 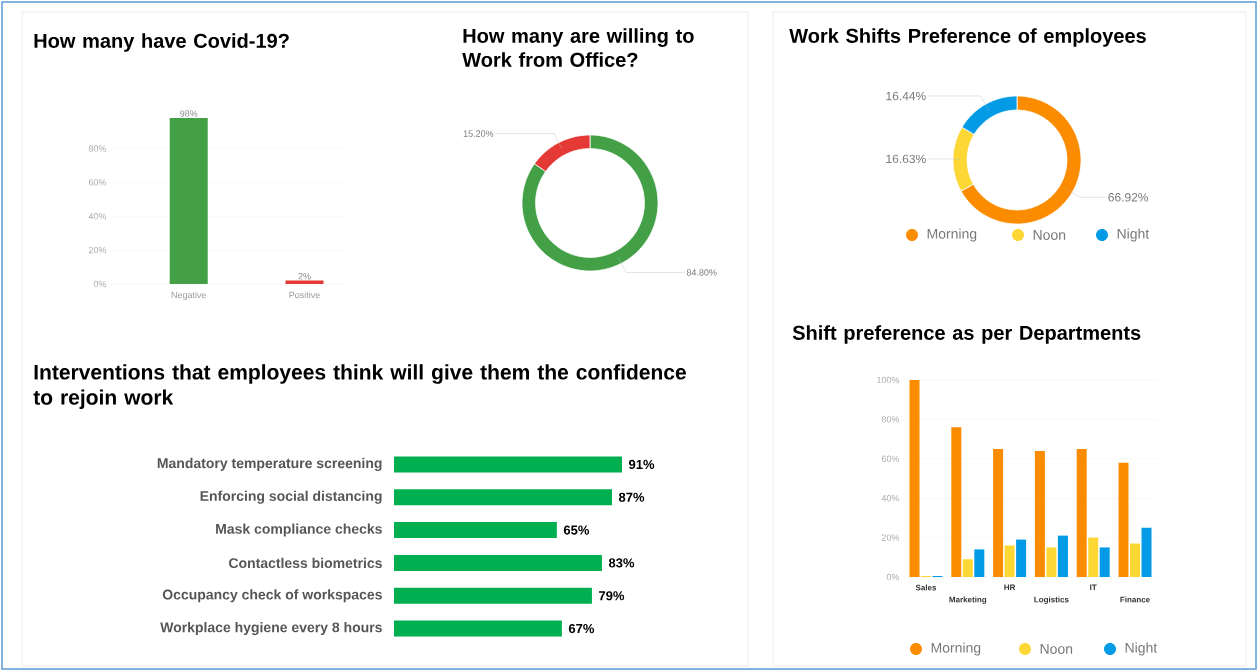 I want to click on data-label: 83%, so click(x=621, y=563).